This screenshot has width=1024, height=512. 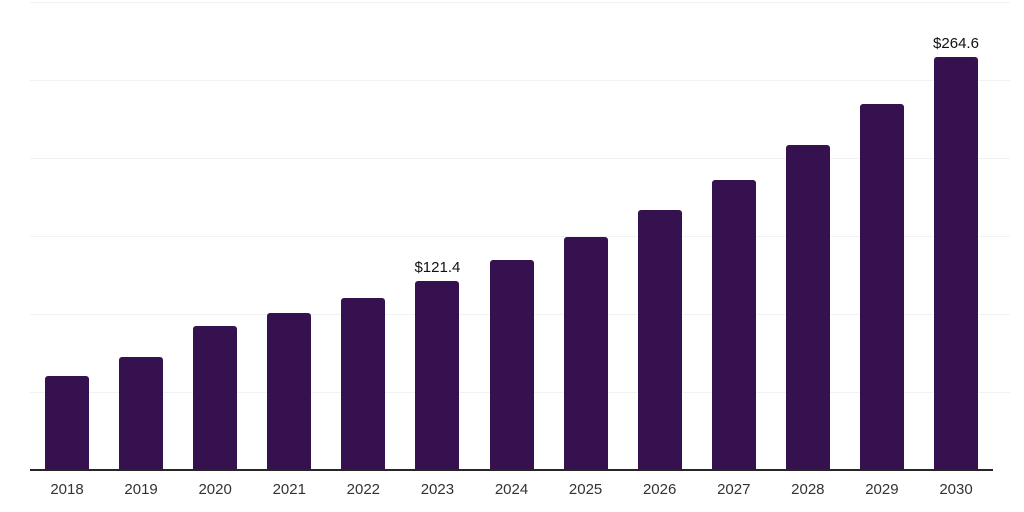 What do you see at coordinates (882, 489) in the screenshot?
I see `x-tick-label-2029: 2029` at bounding box center [882, 489].